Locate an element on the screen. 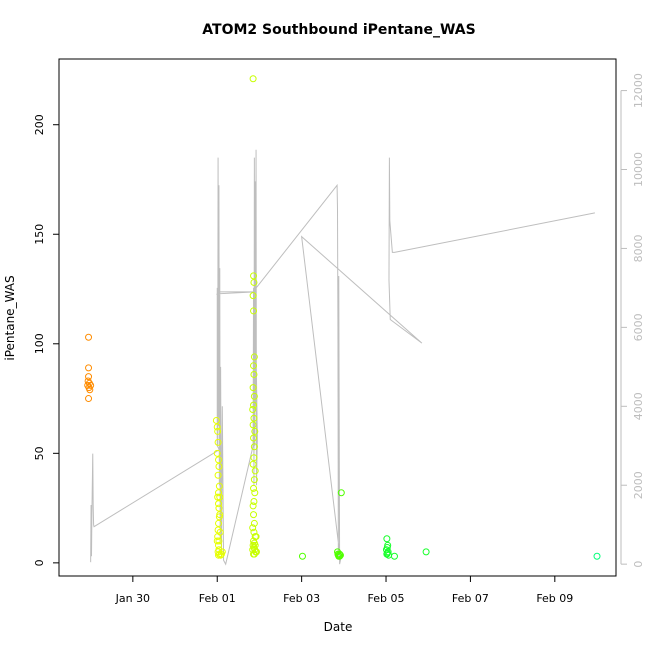 The image size is (650, 650). right-y-tick-label: 8000 is located at coordinates (638, 248).